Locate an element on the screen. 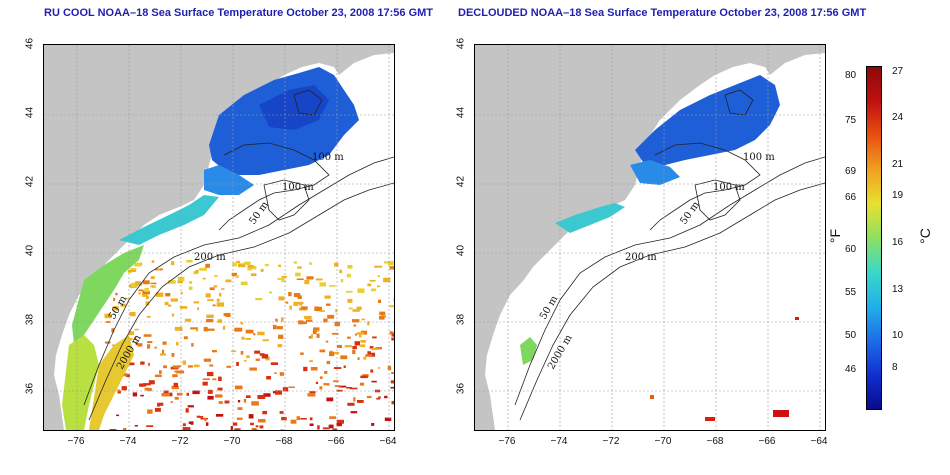  warm-water-pixels is located at coordinates (724, 369).